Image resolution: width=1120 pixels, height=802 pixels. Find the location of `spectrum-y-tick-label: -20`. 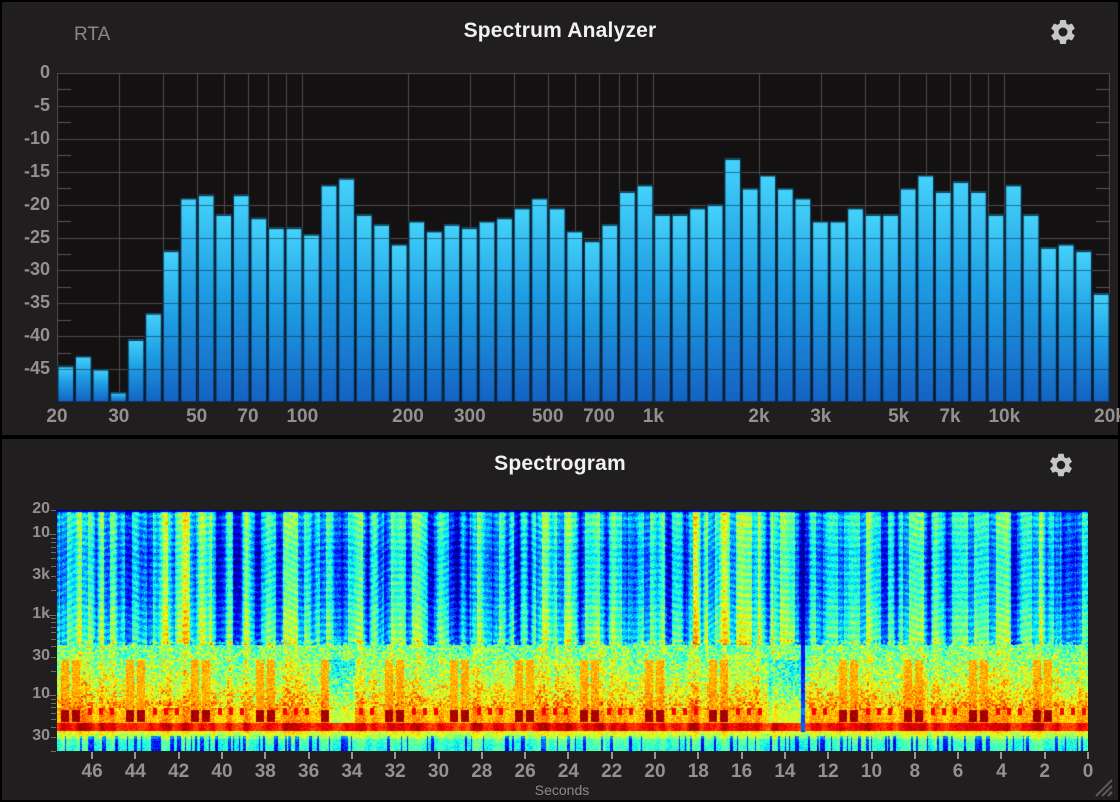

spectrum-y-tick-label: -20 is located at coordinates (36, 203).